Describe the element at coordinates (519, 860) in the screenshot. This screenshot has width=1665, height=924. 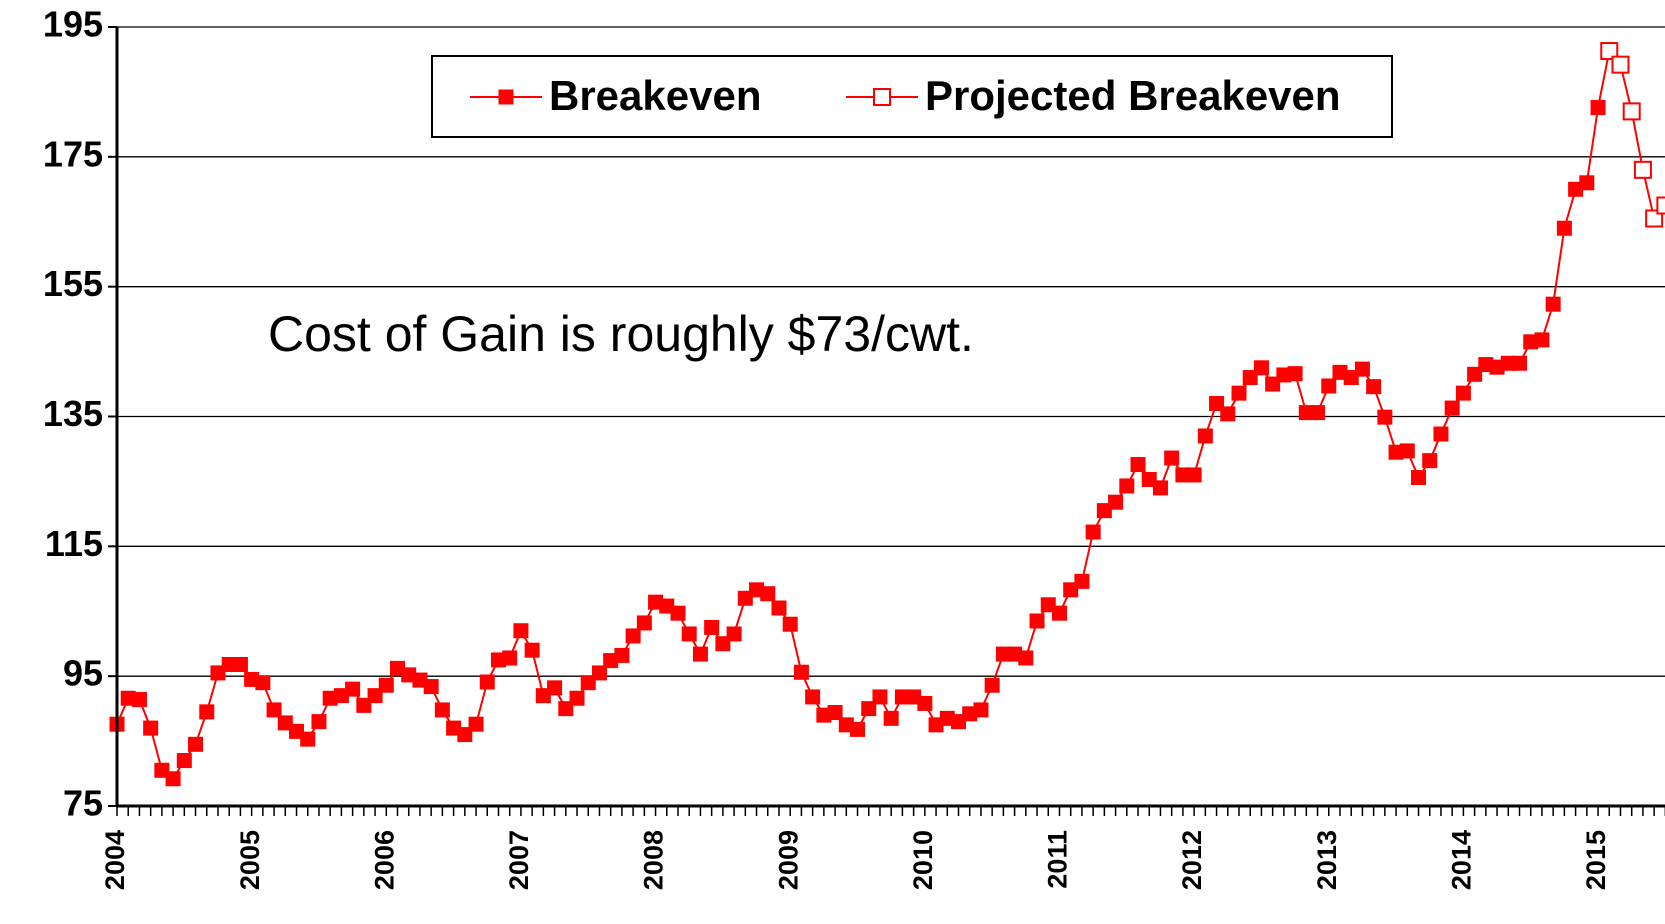
I see `x-tick-label: 2007` at that location.